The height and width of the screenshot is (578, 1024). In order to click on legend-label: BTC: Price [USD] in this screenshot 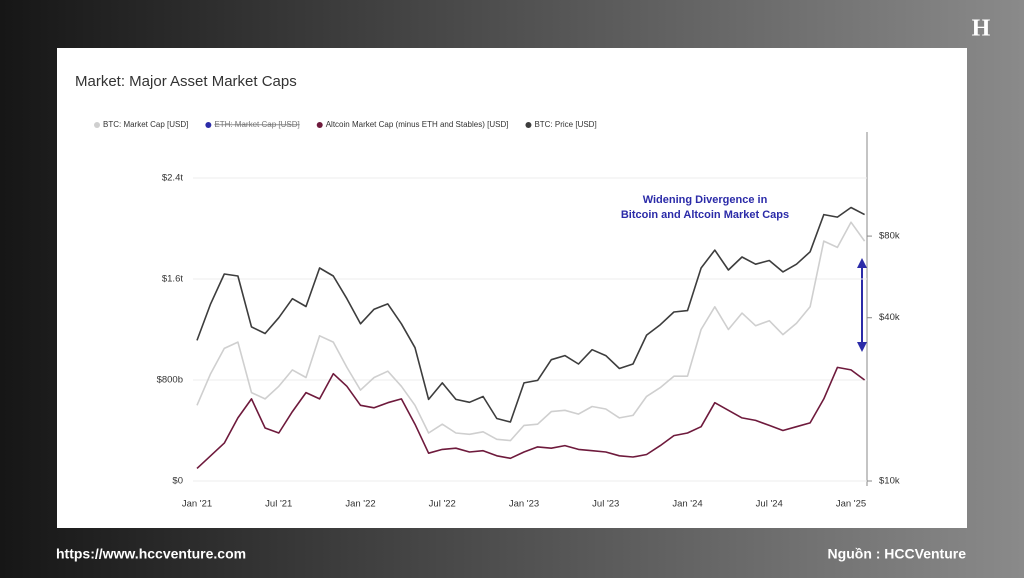, I will do `click(565, 124)`.